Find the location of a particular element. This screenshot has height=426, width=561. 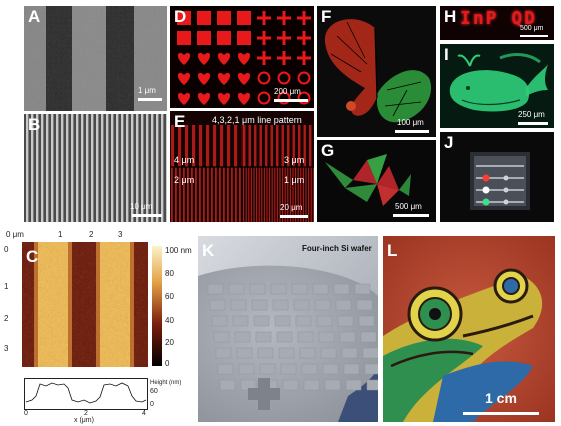

panel-b-scalebar is located at coordinates (147, 215).